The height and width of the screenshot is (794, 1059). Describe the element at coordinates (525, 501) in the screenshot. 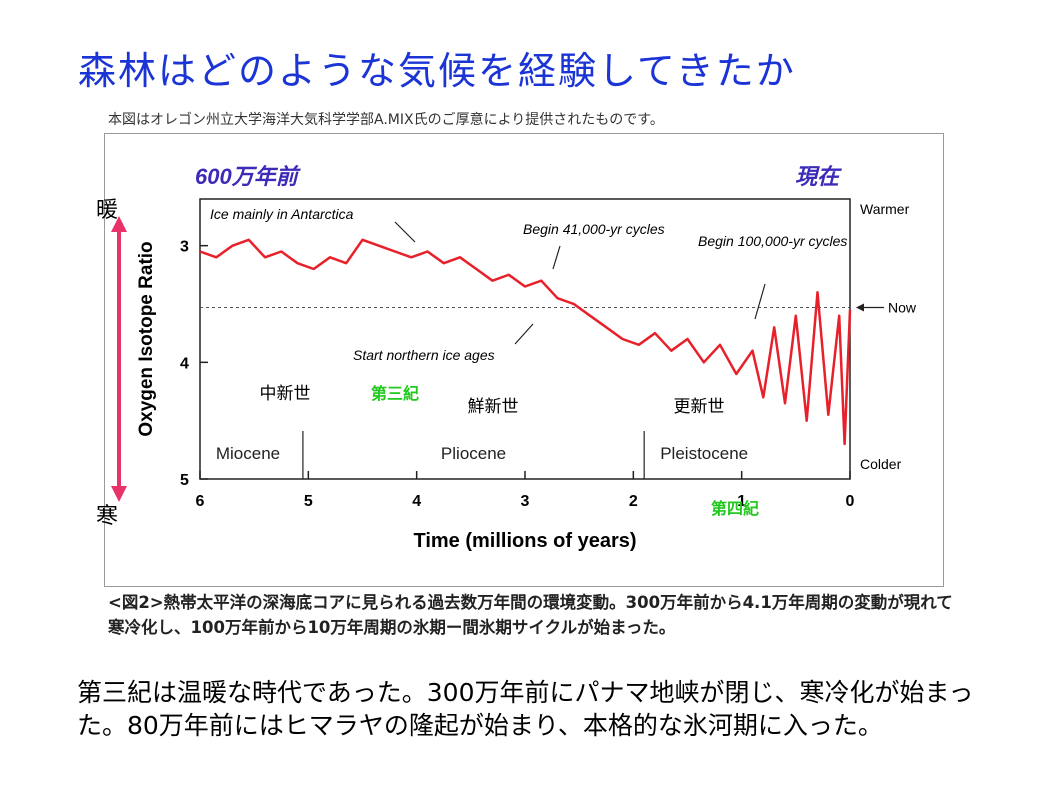

I see `x-tick-label: 3` at that location.